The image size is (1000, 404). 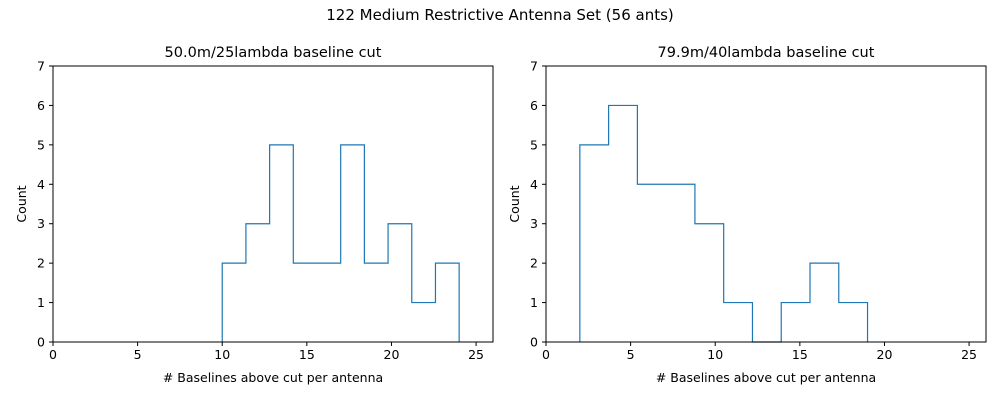 What do you see at coordinates (273, 53) in the screenshot?
I see `chart-title: 50.0m/25lambda baseline cut` at bounding box center [273, 53].